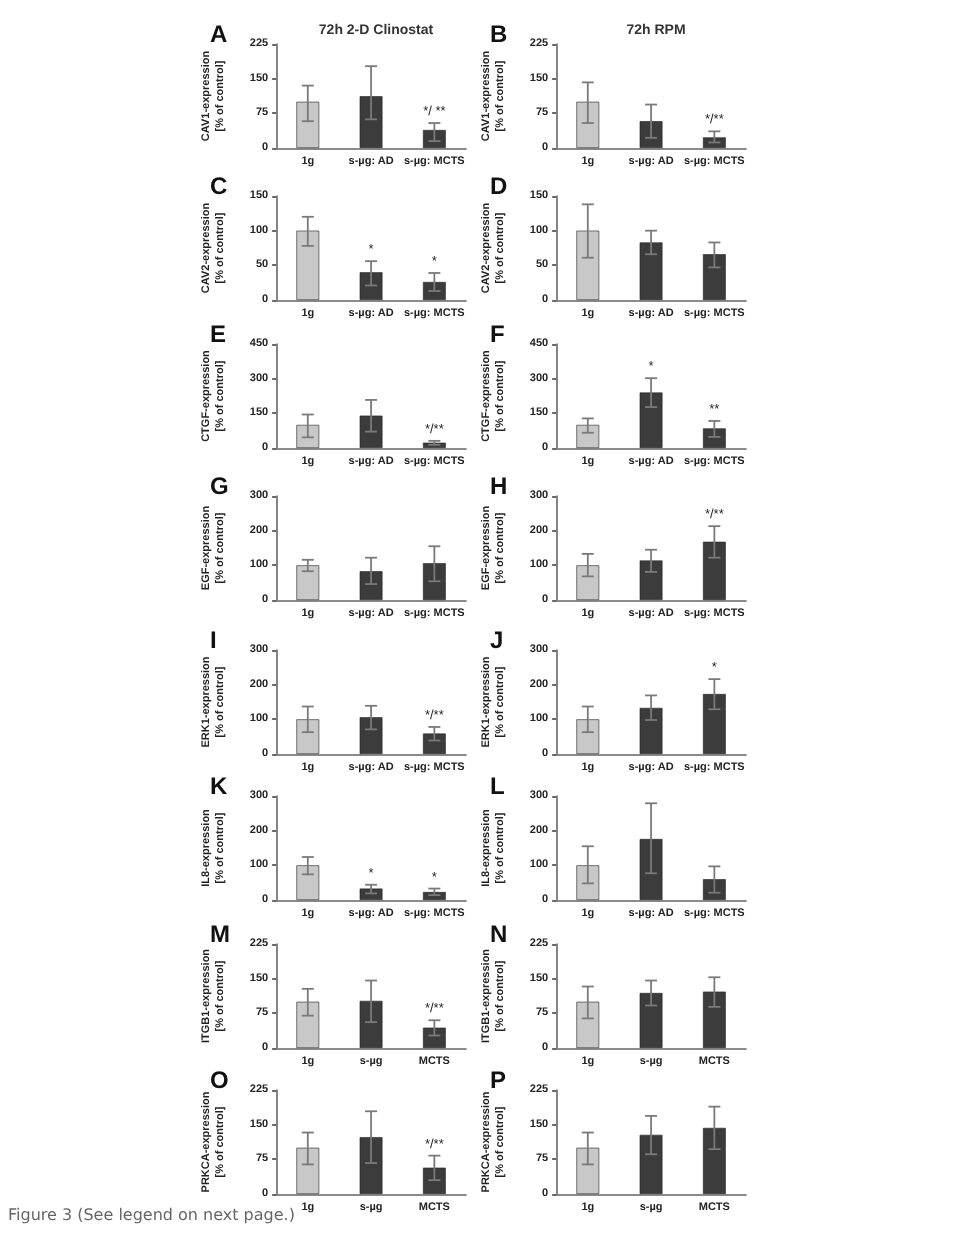 The image size is (964, 1234). I want to click on chart-title: P, so click(498, 1080).